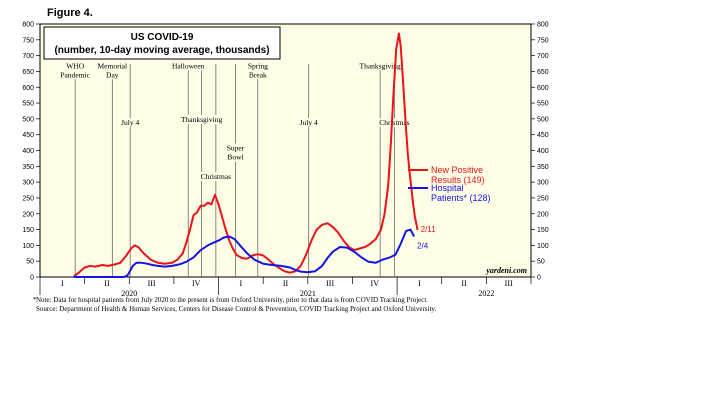 This screenshot has height=400, width=708. What do you see at coordinates (28, 119) in the screenshot?
I see `y-tick-label-left: 500` at bounding box center [28, 119].